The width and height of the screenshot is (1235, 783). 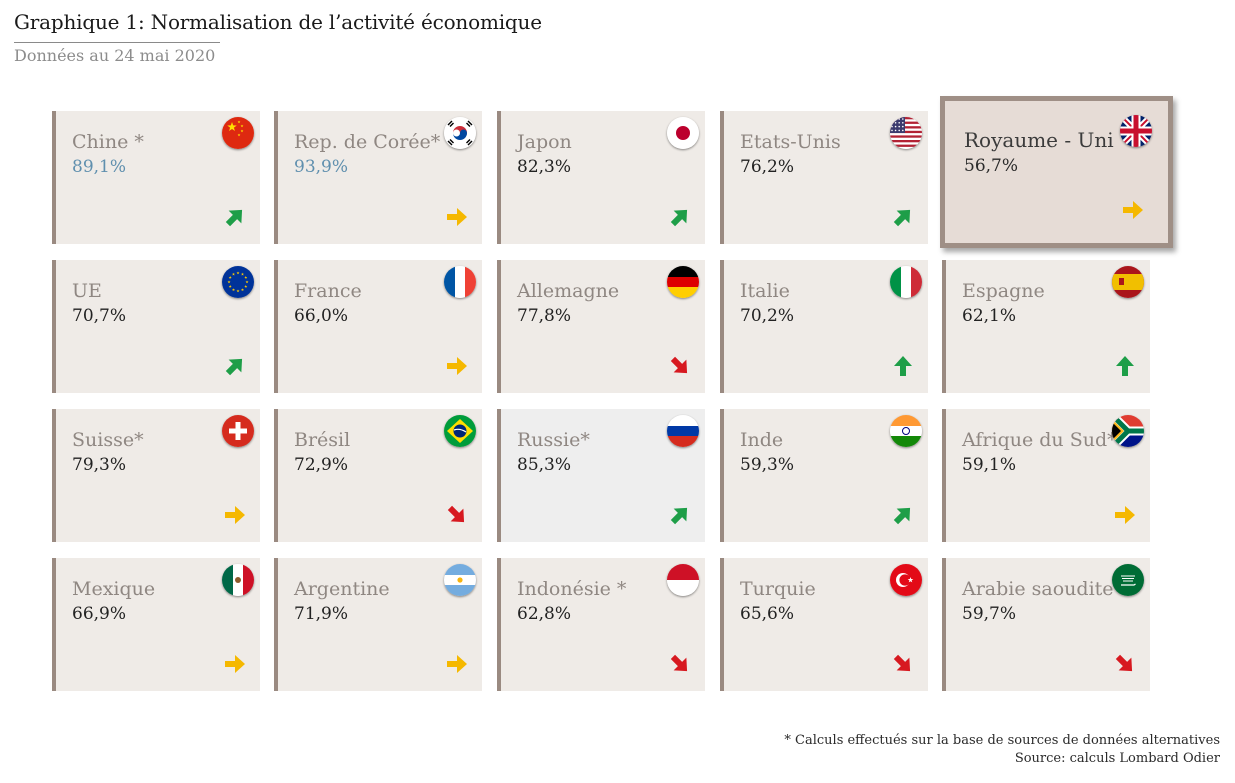 I want to click on activity-value: 65,6%, so click(x=767, y=614).